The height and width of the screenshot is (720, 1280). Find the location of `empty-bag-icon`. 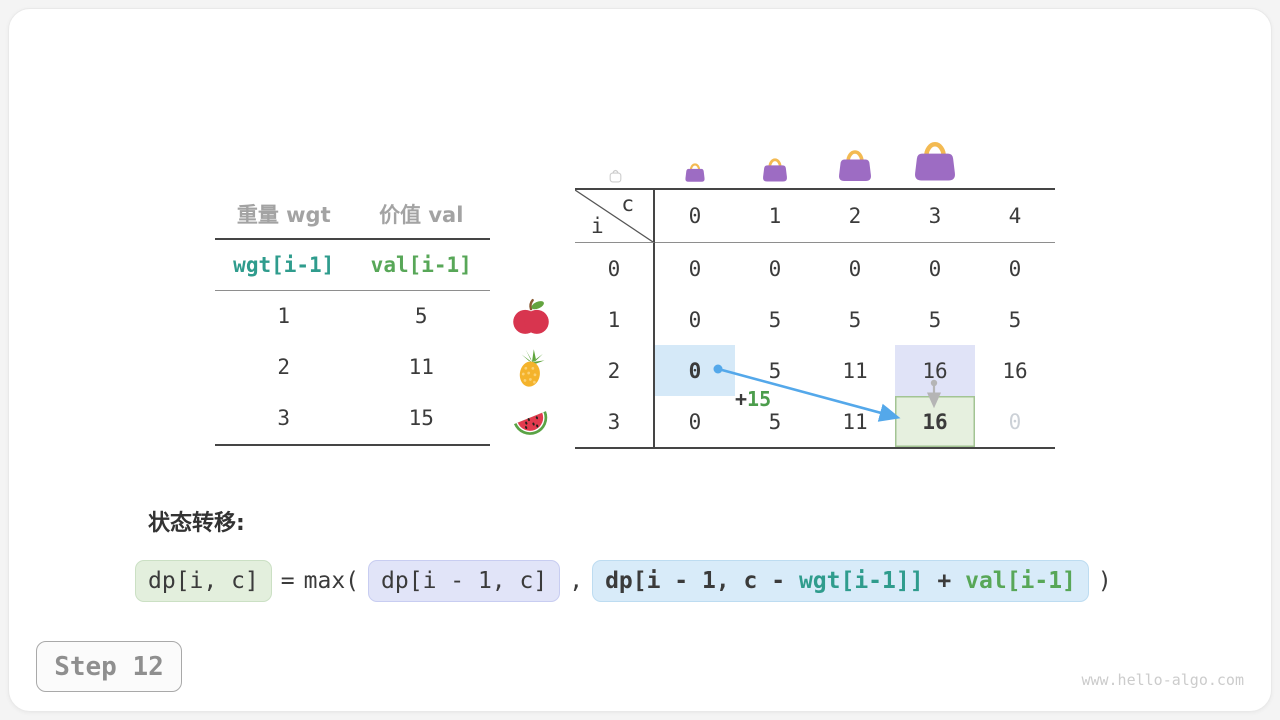

empty-bag-icon is located at coordinates (615, 174).